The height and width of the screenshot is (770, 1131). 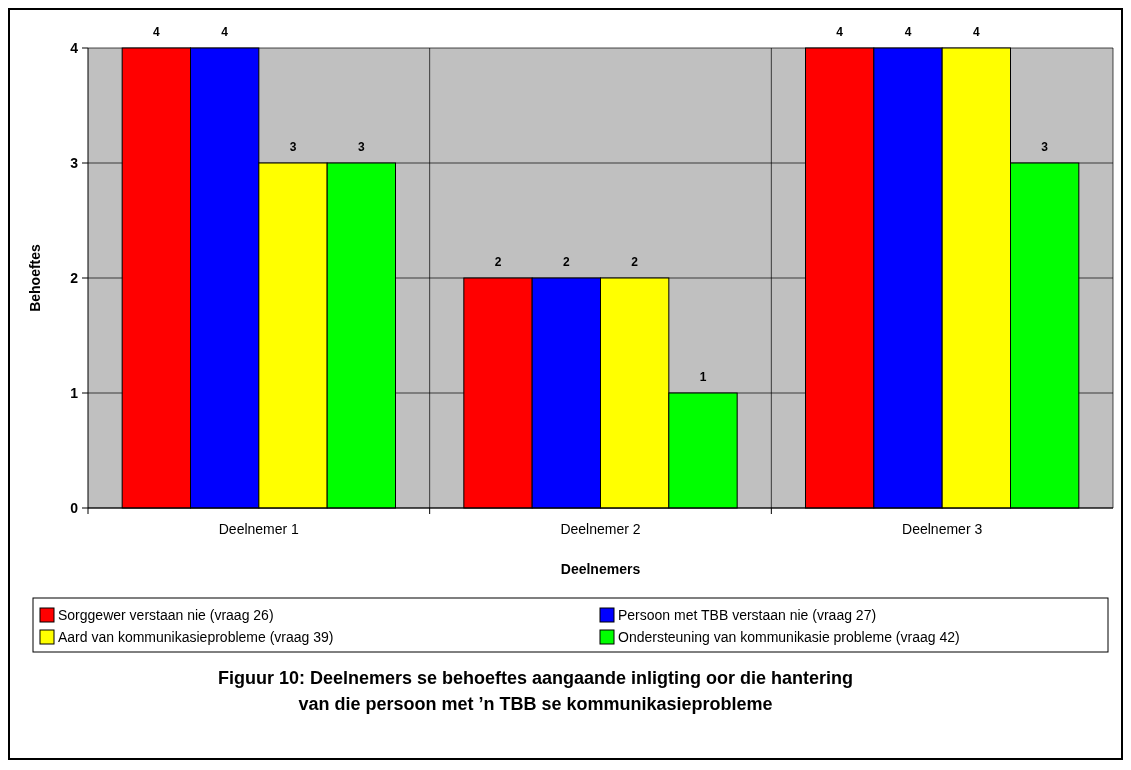 I want to click on legend-label: Sorggewer verstaan nie (vraag 26), so click(x=166, y=614).